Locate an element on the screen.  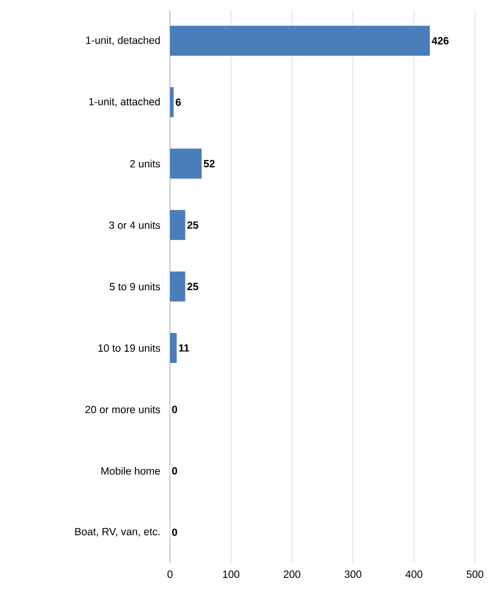
y-tick-label: 1-unit, attached is located at coordinates (124, 102).